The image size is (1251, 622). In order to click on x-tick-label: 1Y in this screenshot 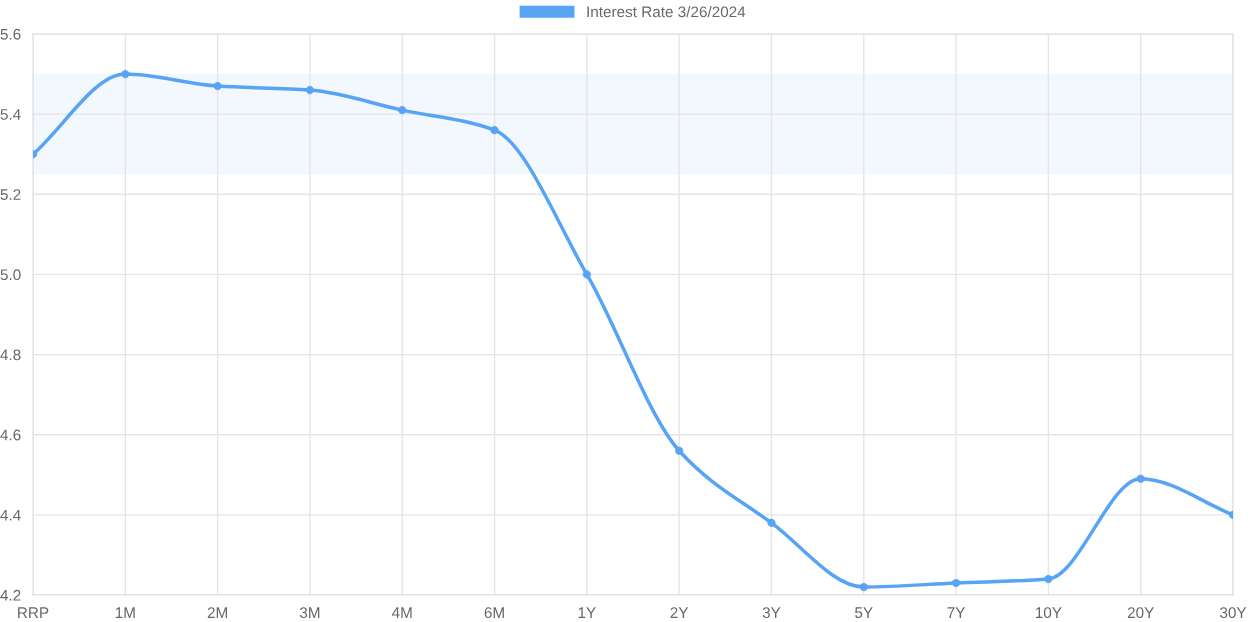, I will do `click(587, 612)`.